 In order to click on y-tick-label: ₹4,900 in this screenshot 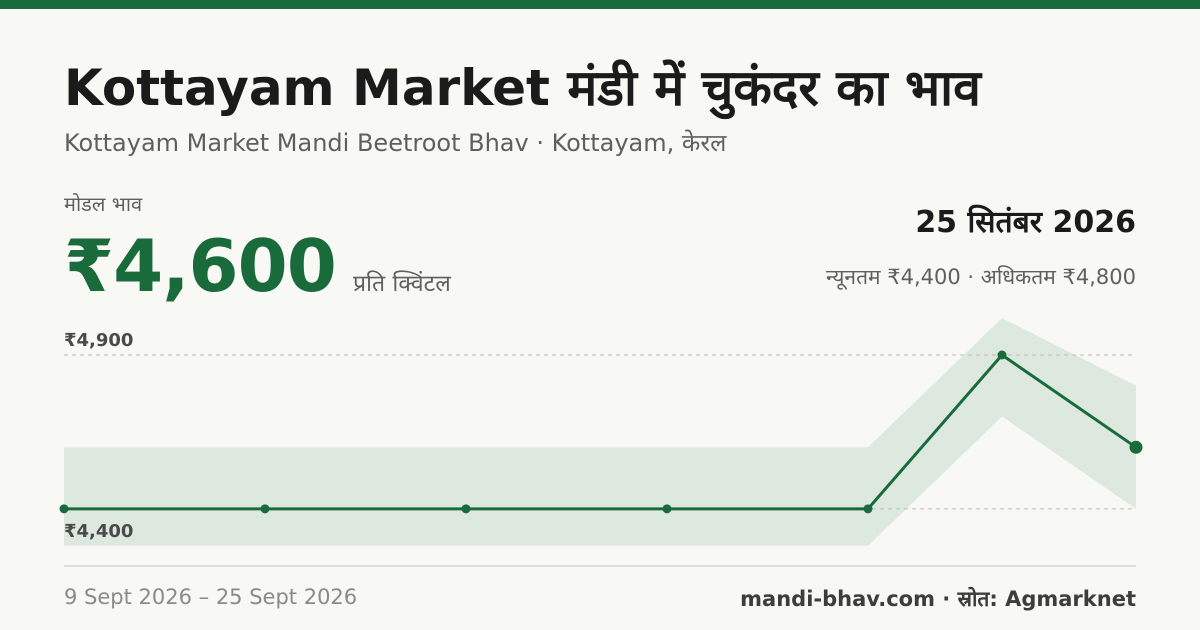, I will do `click(98, 340)`.